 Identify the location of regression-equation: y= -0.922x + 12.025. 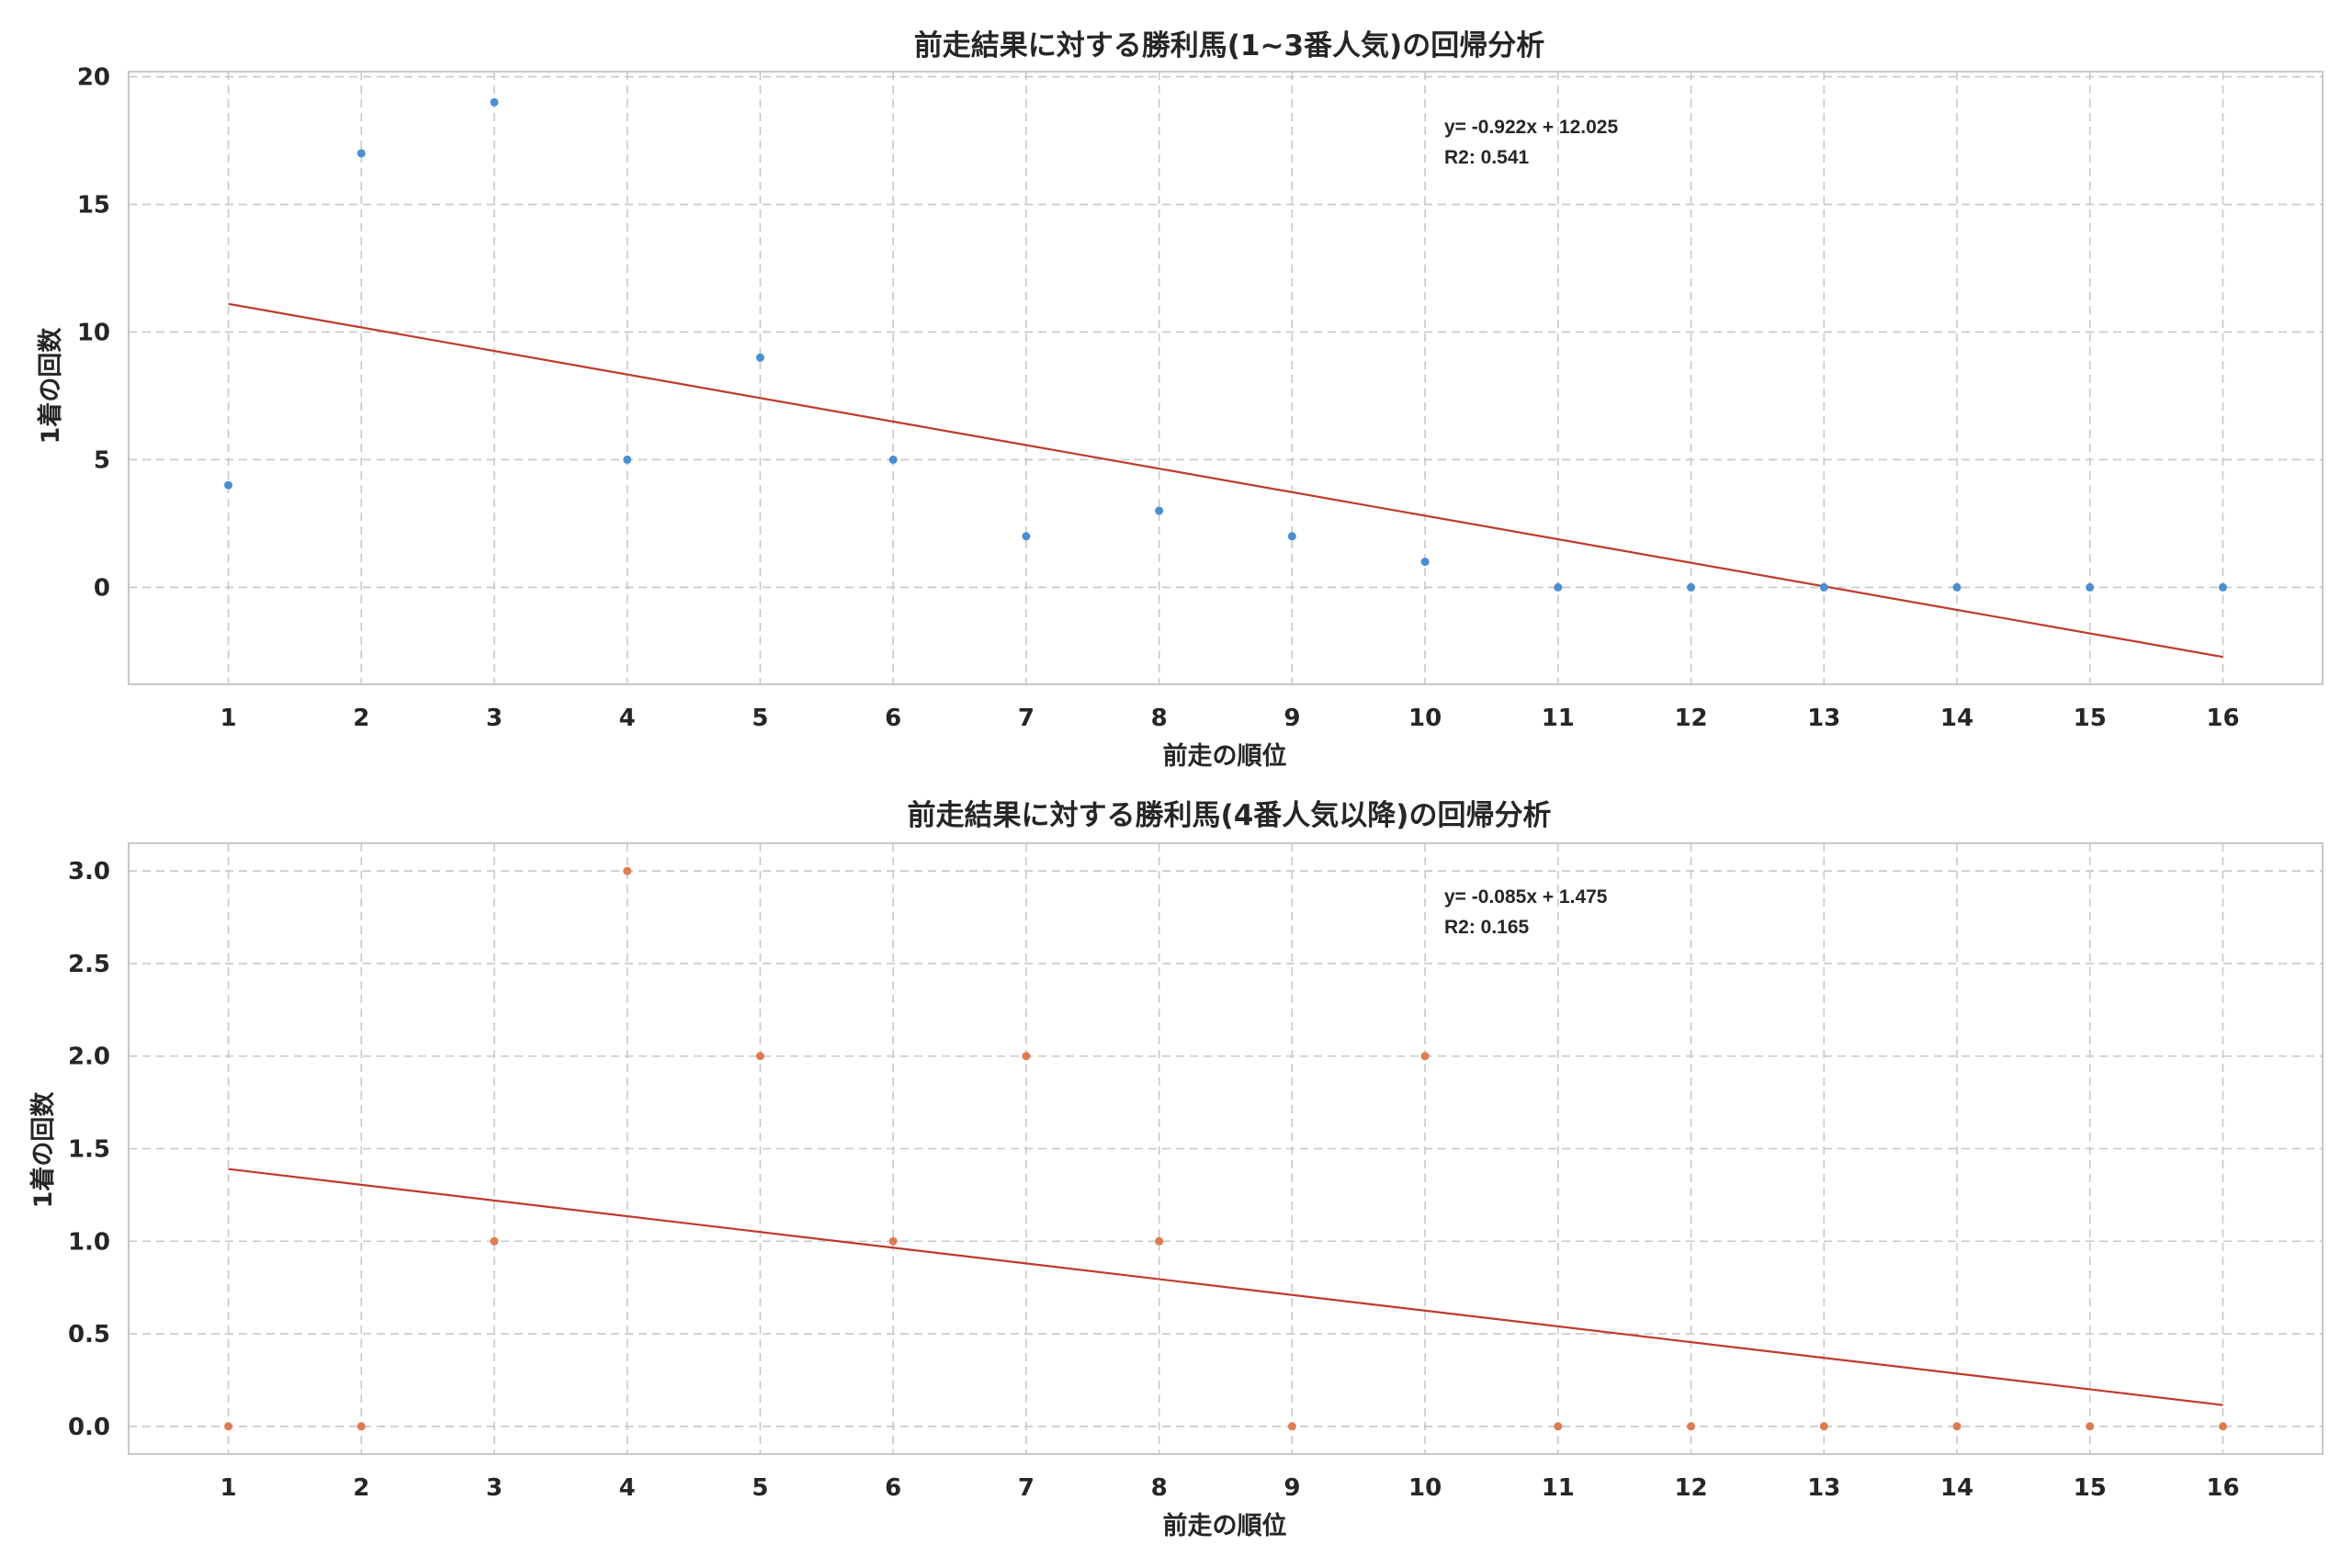
(1531, 128).